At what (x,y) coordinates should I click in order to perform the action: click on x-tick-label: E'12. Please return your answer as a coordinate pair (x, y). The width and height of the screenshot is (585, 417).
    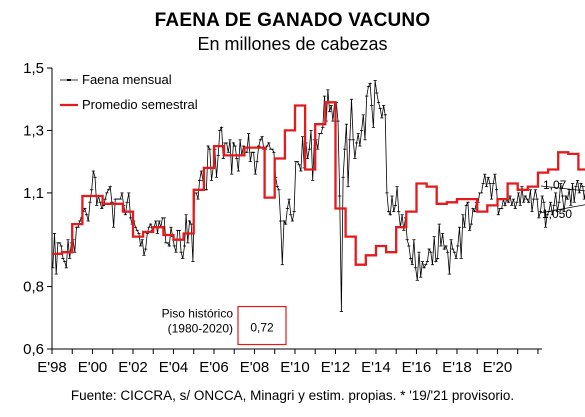
    Looking at the image, I should click on (336, 367).